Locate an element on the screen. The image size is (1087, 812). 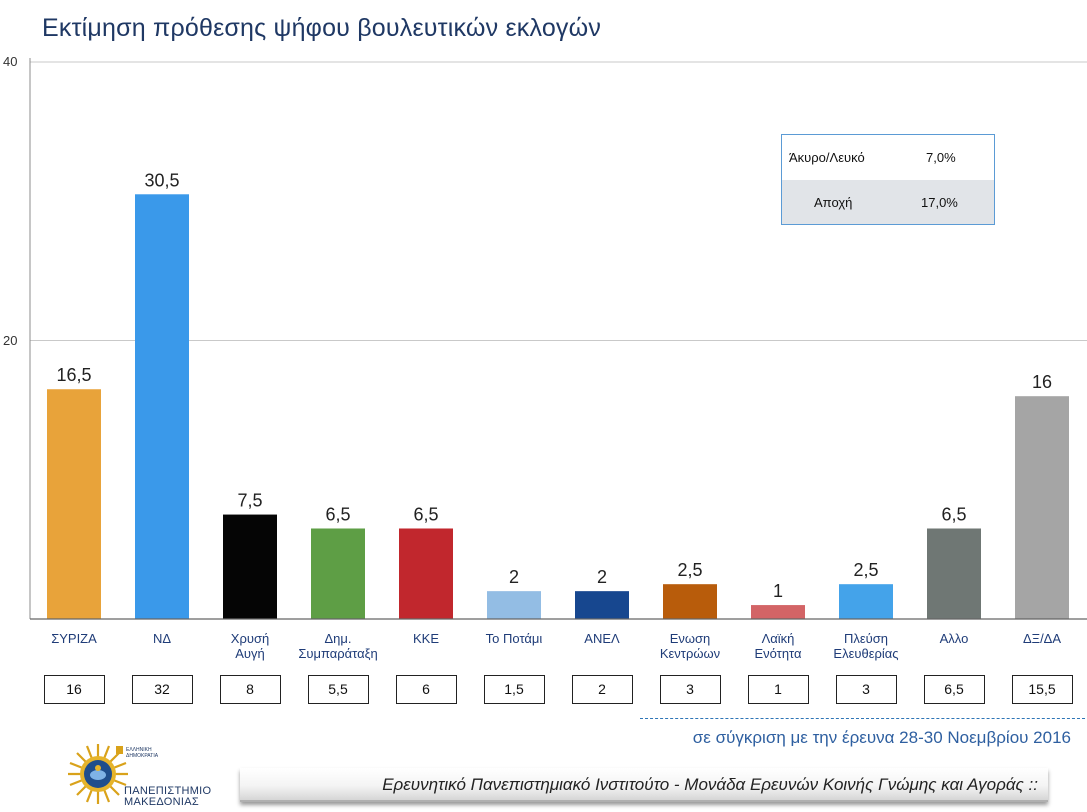
category-label-10: Αλλο is located at coordinates (954, 638).